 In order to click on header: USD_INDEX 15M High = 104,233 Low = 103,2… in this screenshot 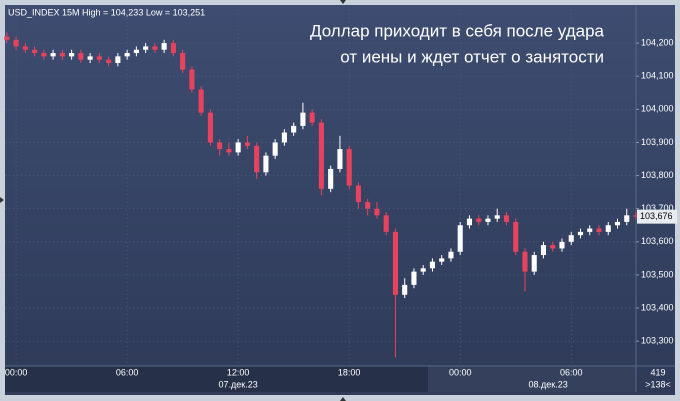, I will do `click(106, 12)`.